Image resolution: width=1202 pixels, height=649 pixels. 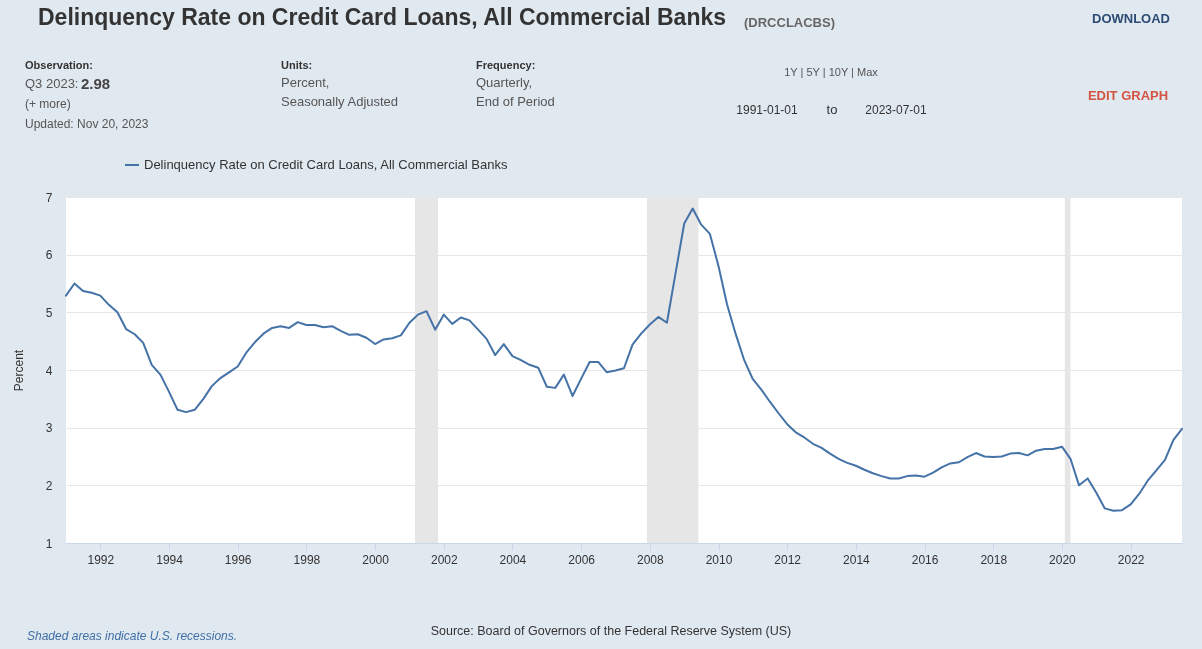 I want to click on x-tick-label: 2016, so click(x=925, y=559).